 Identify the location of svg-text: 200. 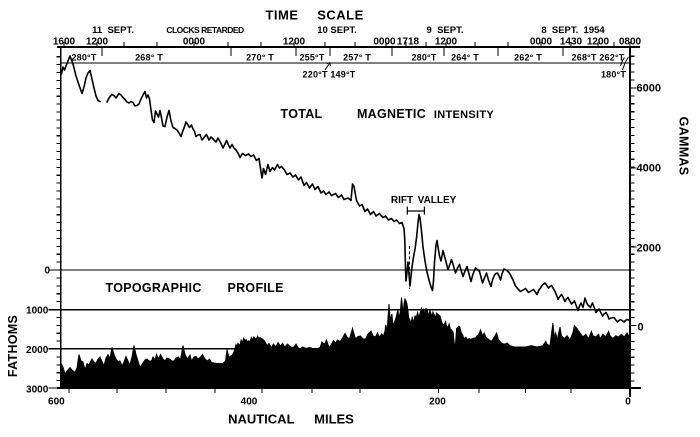
(437, 402).